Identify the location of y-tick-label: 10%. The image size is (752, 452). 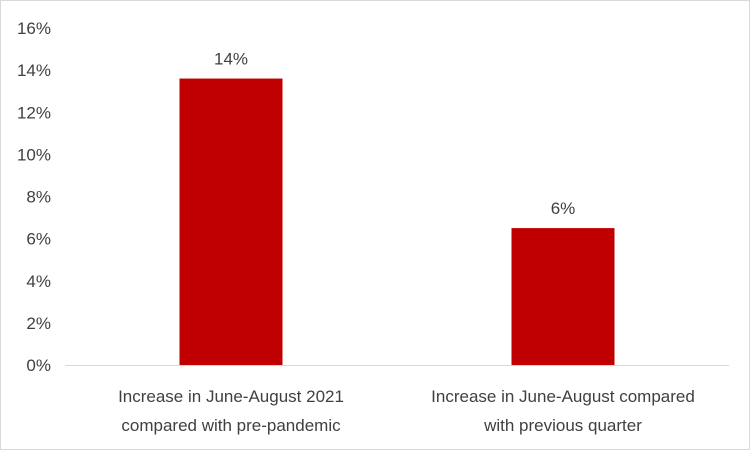
(34, 154).